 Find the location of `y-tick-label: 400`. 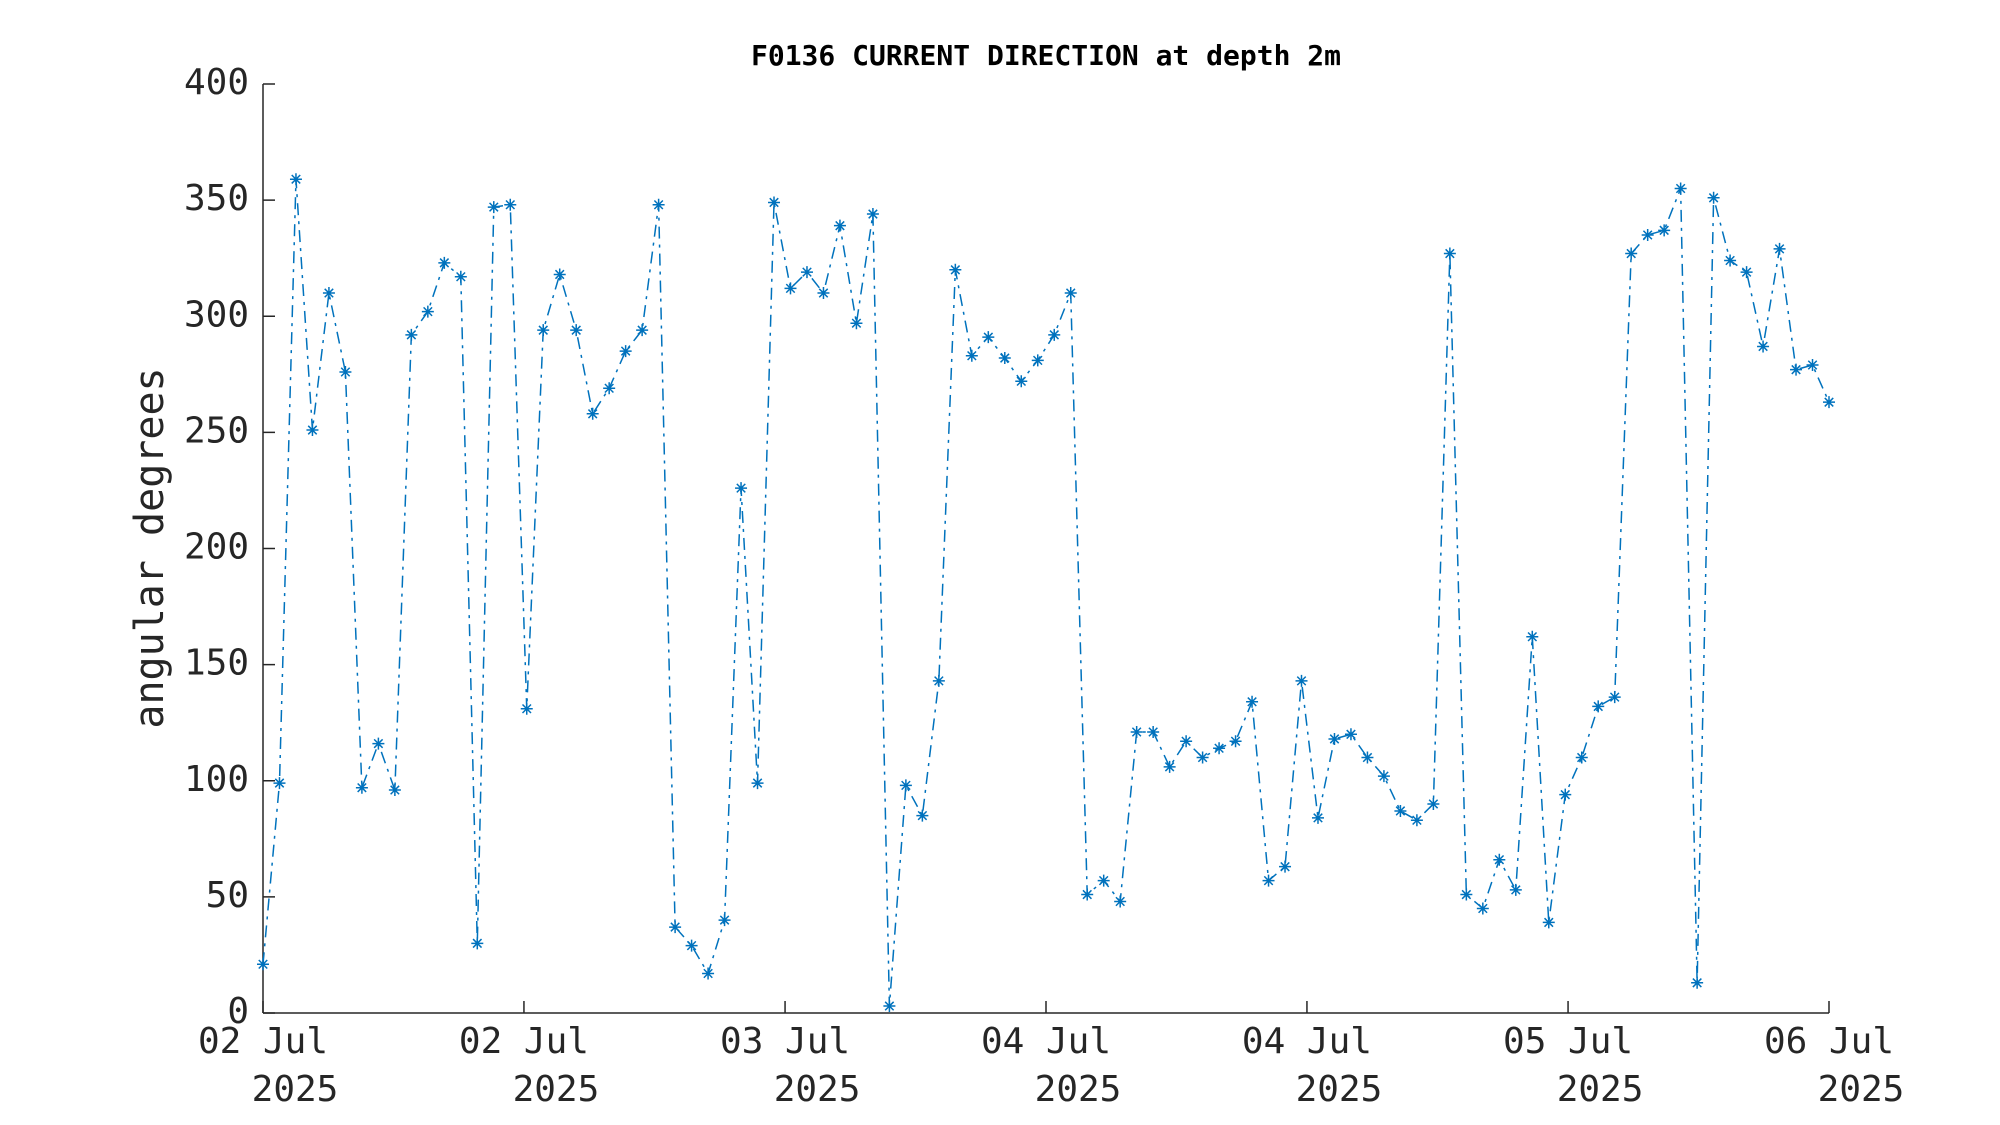

y-tick-label: 400 is located at coordinates (216, 82).